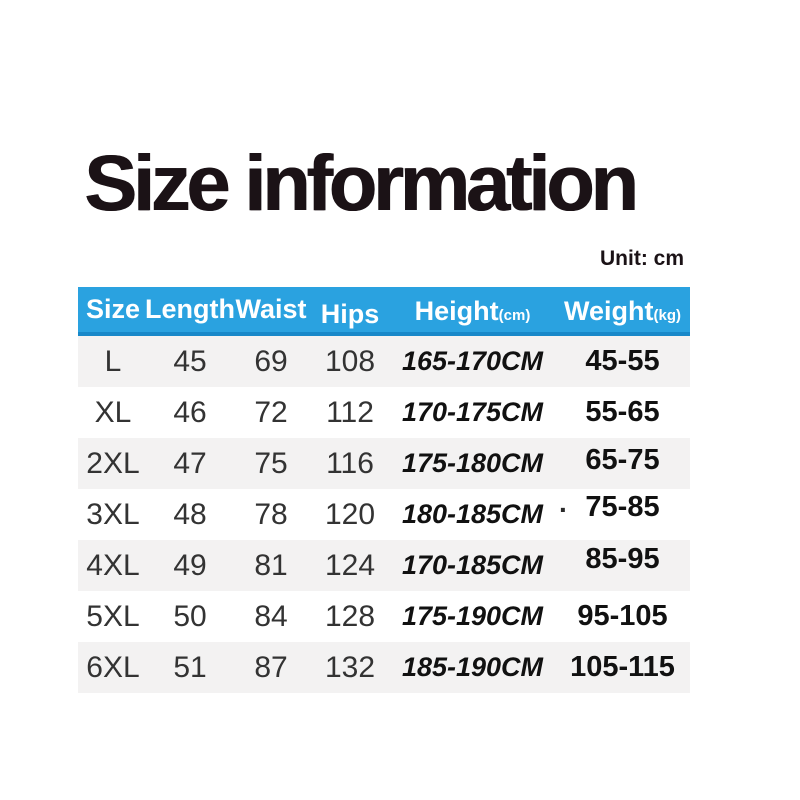  Describe the element at coordinates (472, 616) in the screenshot. I see `cell-height: 175-190CM` at that location.